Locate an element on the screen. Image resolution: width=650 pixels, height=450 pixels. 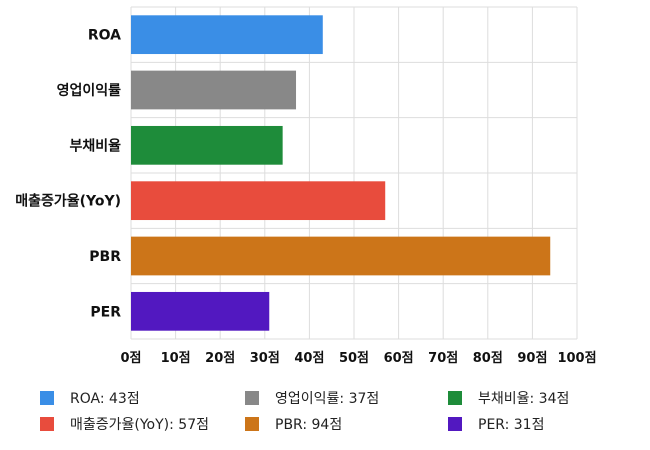
legend-label: 매출증가율(YoY): 57점 is located at coordinates (139, 425).